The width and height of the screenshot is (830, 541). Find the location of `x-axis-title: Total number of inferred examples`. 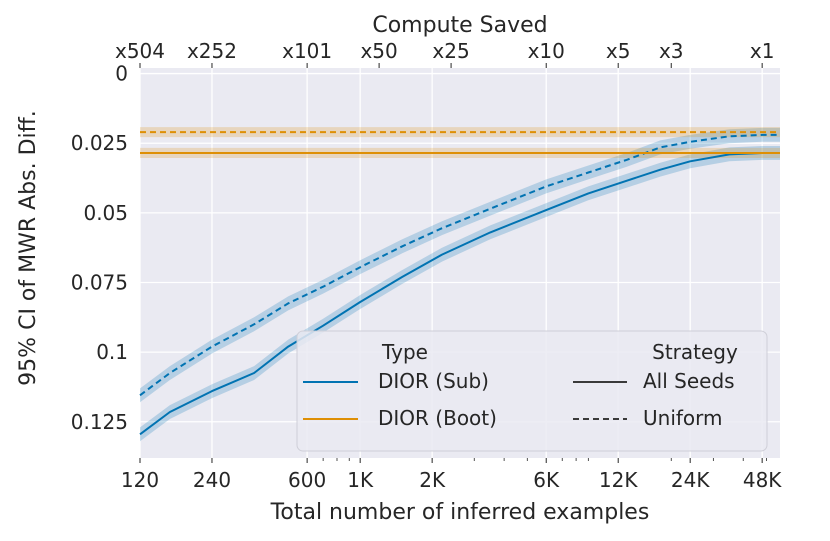

x-axis-title: Total number of inferred examples is located at coordinates (460, 512).